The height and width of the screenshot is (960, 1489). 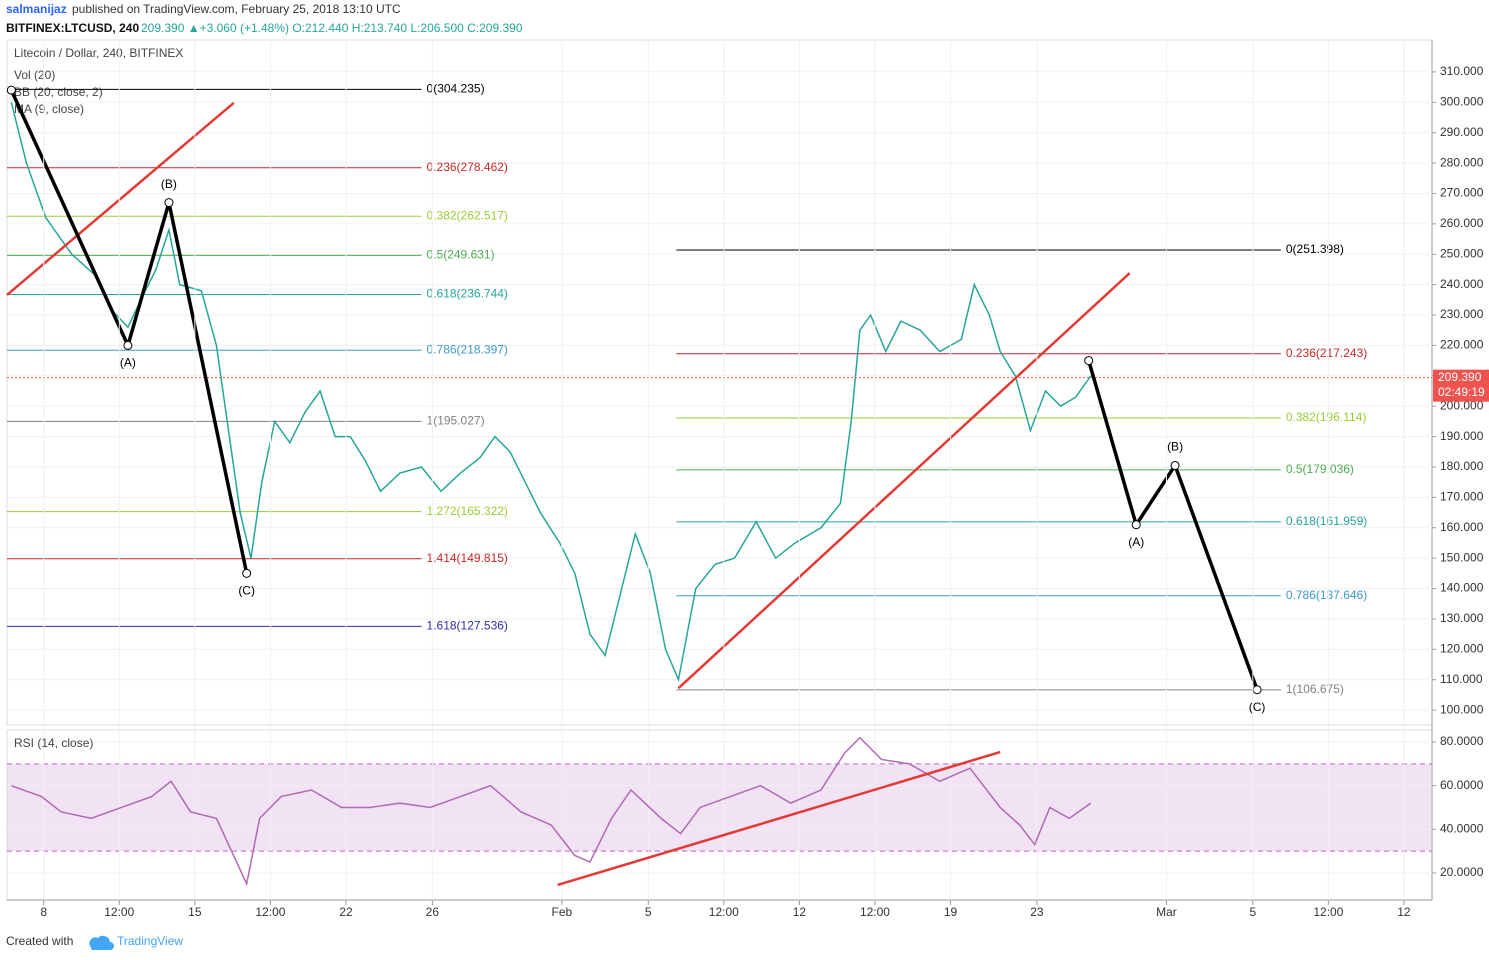 What do you see at coordinates (43, 912) in the screenshot?
I see `x-tick-label: 8` at bounding box center [43, 912].